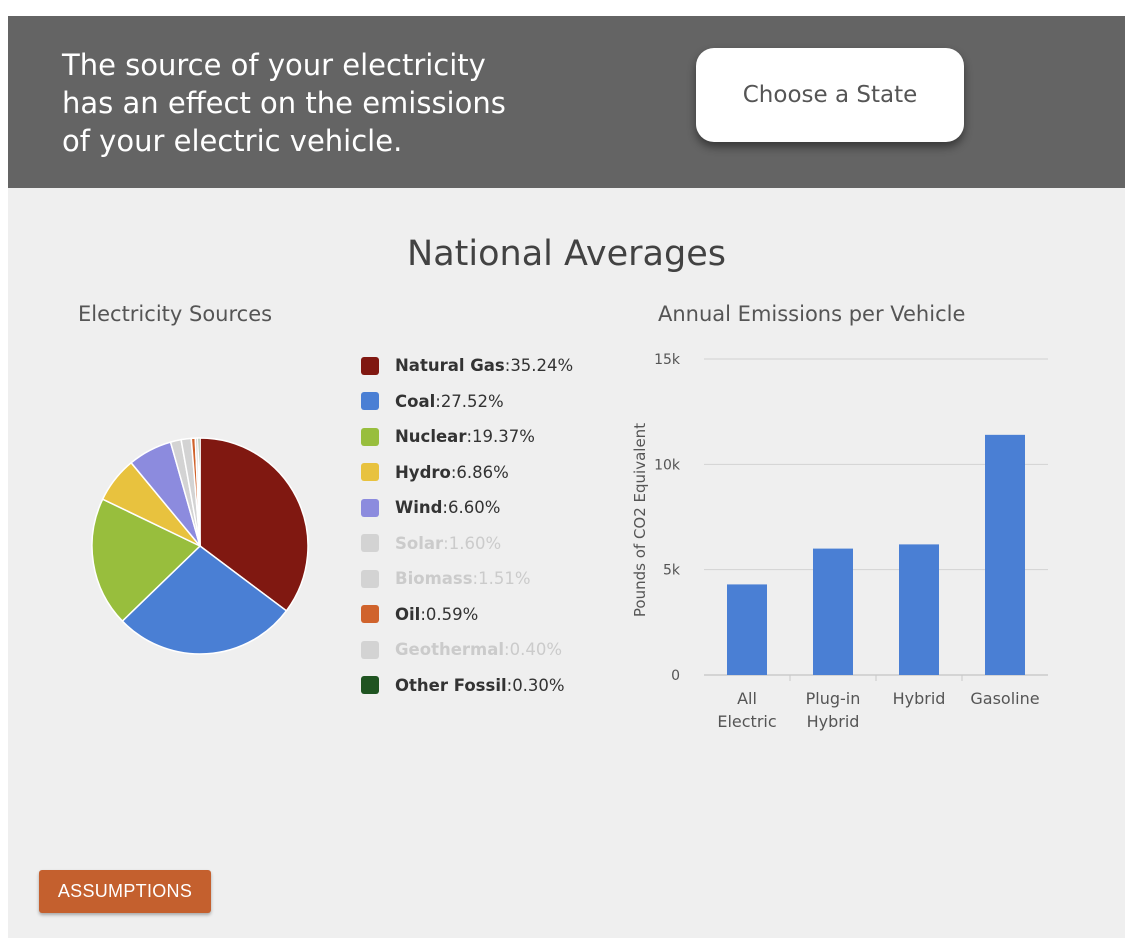 Image resolution: width=1125 pixels, height=938 pixels. What do you see at coordinates (833, 611) in the screenshot?
I see `bar-plug-in-hybrid` at bounding box center [833, 611].